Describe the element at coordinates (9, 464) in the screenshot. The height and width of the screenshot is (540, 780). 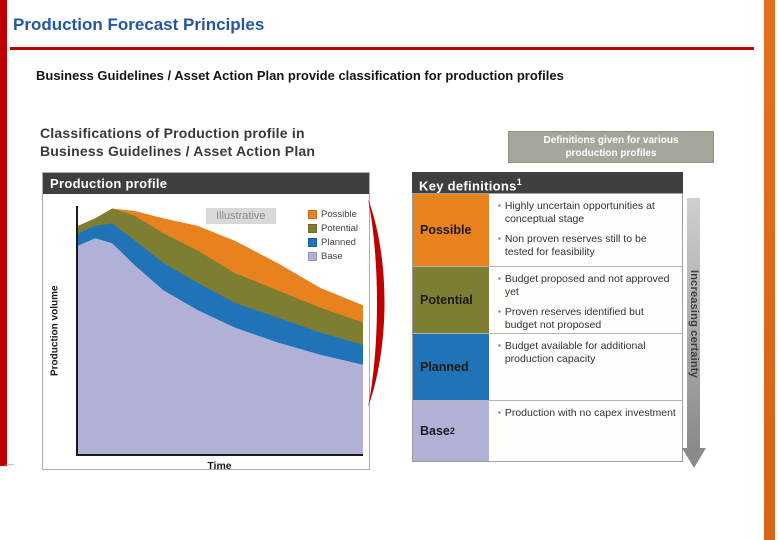
I see `footnote-marks: ––` at that location.